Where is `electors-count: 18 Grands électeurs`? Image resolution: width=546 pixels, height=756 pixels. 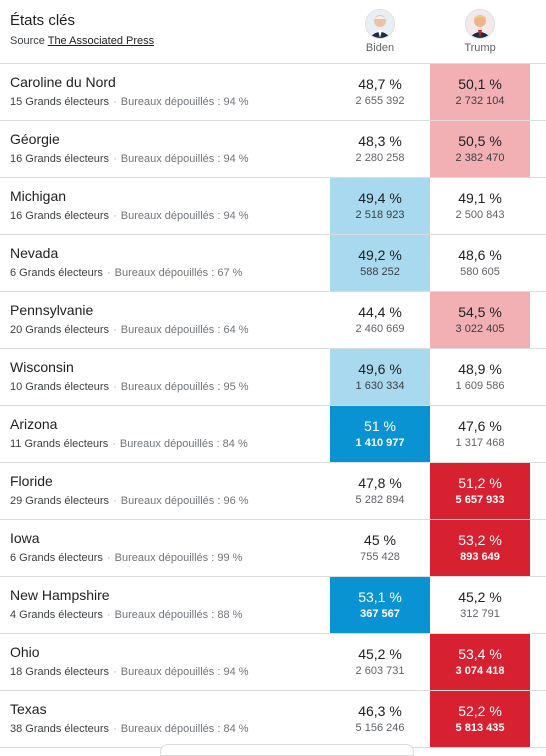
electors-count: 18 Grands électeurs is located at coordinates (60, 672).